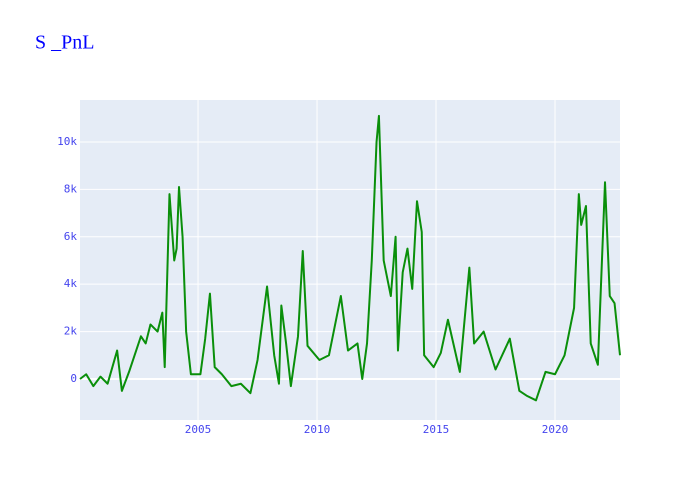 Image resolution: width=700 pixels, height=504 pixels. I want to click on x-tick-label: 2020, so click(555, 429).